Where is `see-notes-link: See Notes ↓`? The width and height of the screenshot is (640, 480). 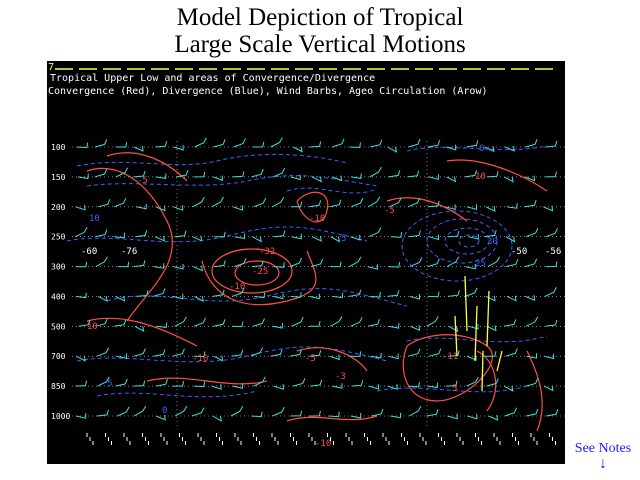 see-notes-link: See Notes ↓ is located at coordinates (603, 456).